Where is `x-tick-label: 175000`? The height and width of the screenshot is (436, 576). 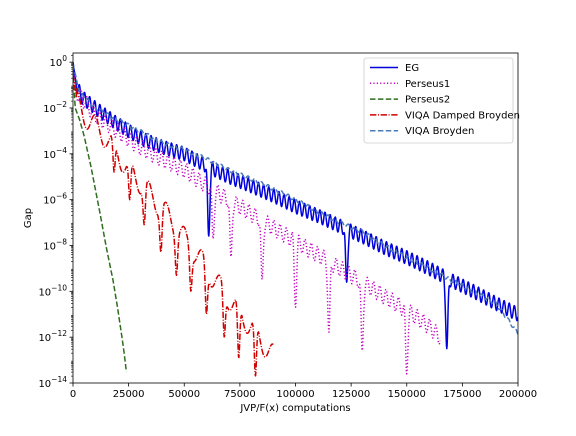
x-tick-label: 175000 is located at coordinates (462, 394).